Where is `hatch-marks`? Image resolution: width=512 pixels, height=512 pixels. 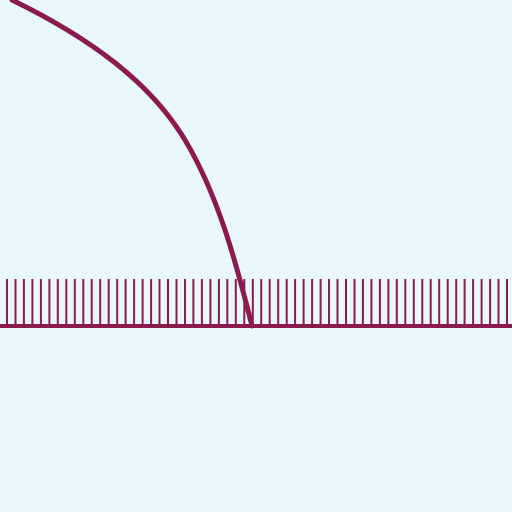
hatch-marks is located at coordinates (257, 302).